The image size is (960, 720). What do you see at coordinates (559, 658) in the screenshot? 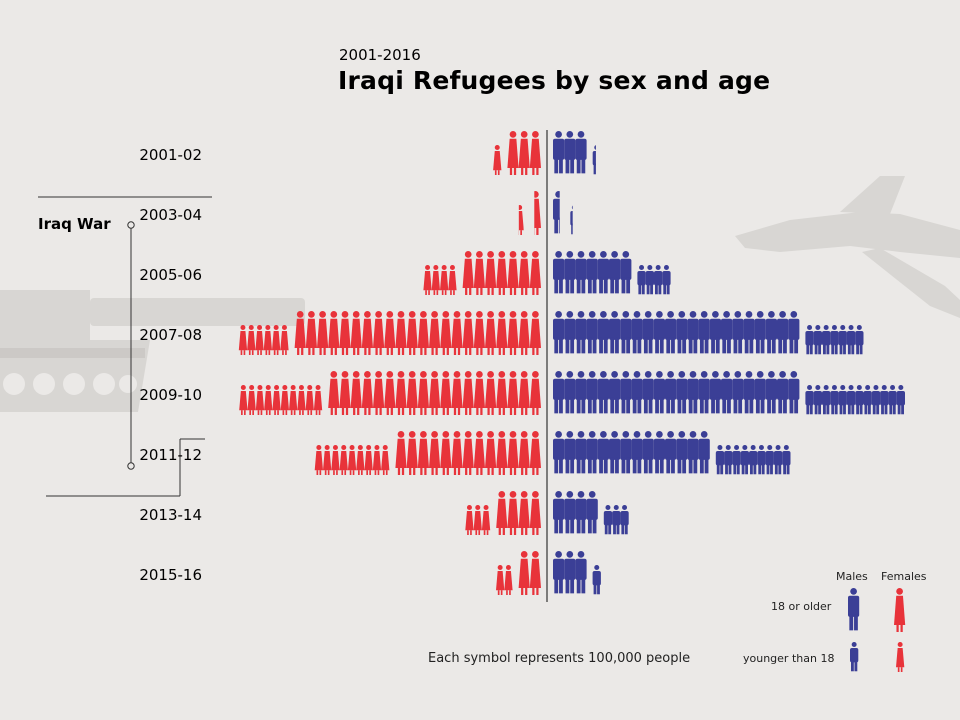
I see `footnote: Each symbol represents 100,000 people` at bounding box center [559, 658].